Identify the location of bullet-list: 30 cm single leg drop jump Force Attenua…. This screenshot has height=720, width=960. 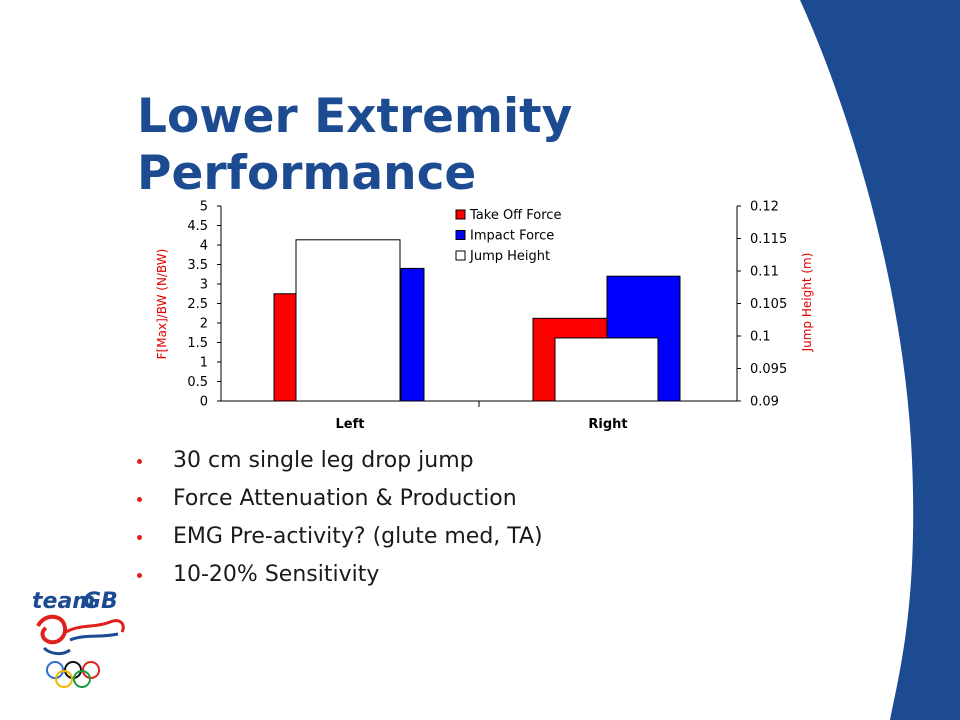
(340, 518).